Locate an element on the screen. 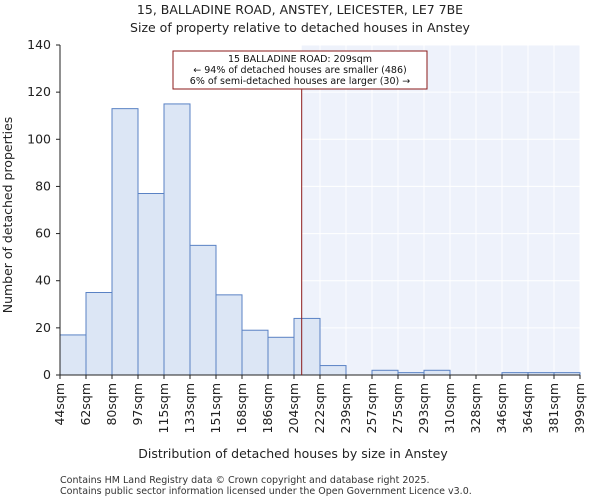  x-tick-label-44sqm: 44sqm is located at coordinates (59, 404).